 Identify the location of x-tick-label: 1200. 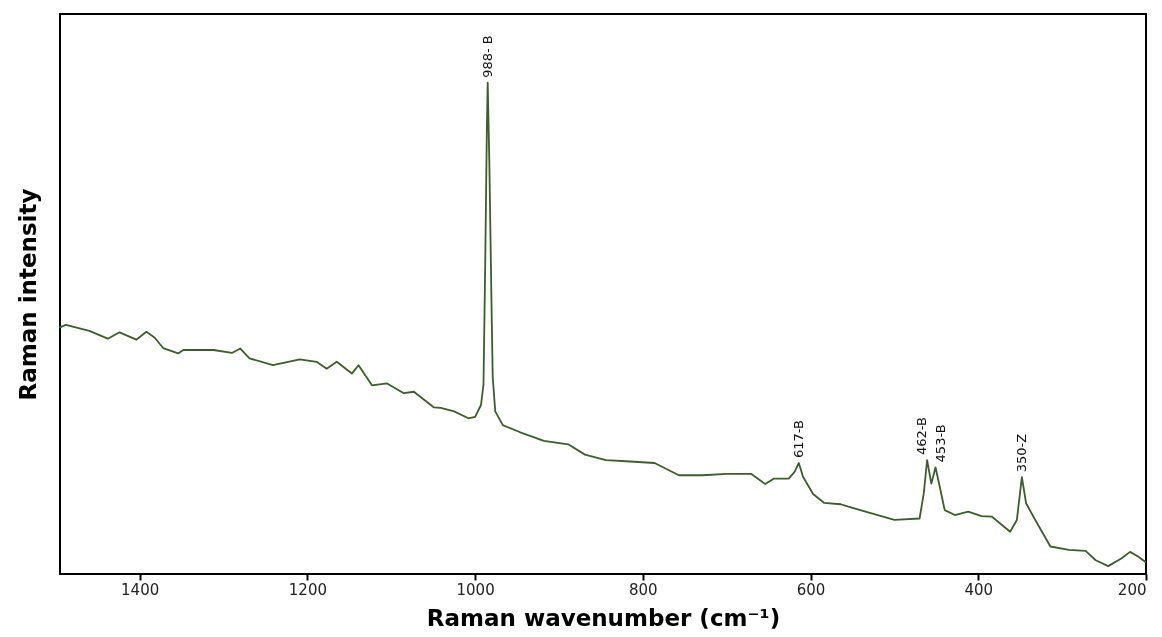
(307, 589).